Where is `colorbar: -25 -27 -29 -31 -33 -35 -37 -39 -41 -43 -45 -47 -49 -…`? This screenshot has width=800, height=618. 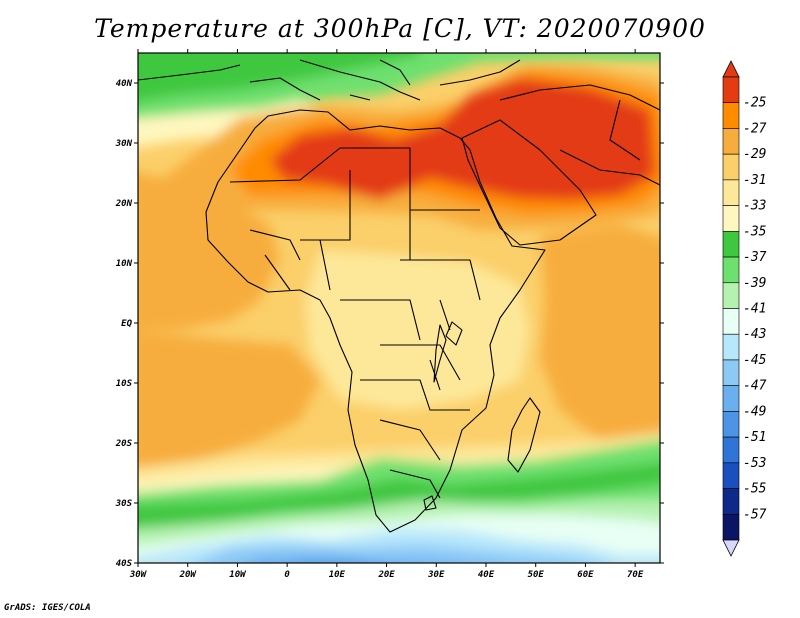
colorbar: -25 -27 -29 -31 -33 -35 -37 -39 -41 -43 -45 -47 -49 -… is located at coordinates (744, 308).